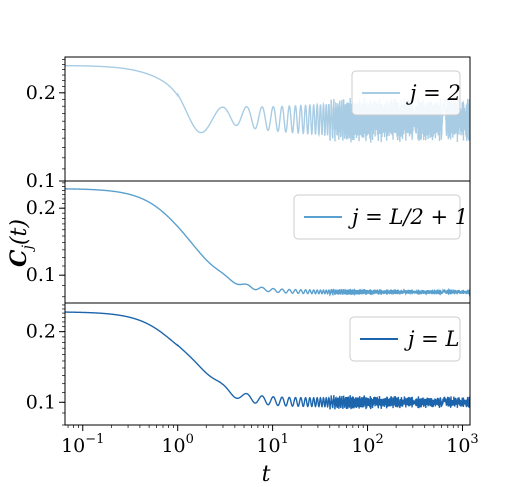  I want to click on x-tick-label: 10⁰, so click(177, 444).